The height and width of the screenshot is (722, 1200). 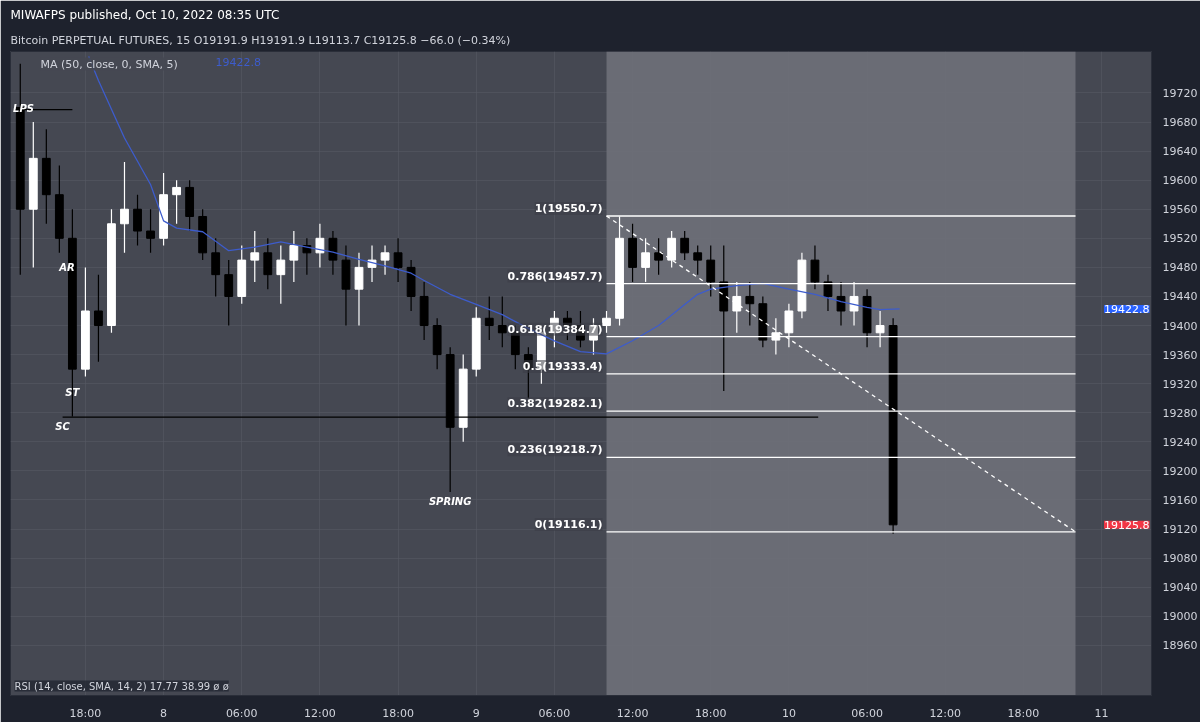 I want to click on annotation: MA (50, close, 0, SMA, 5), so click(x=109, y=64).